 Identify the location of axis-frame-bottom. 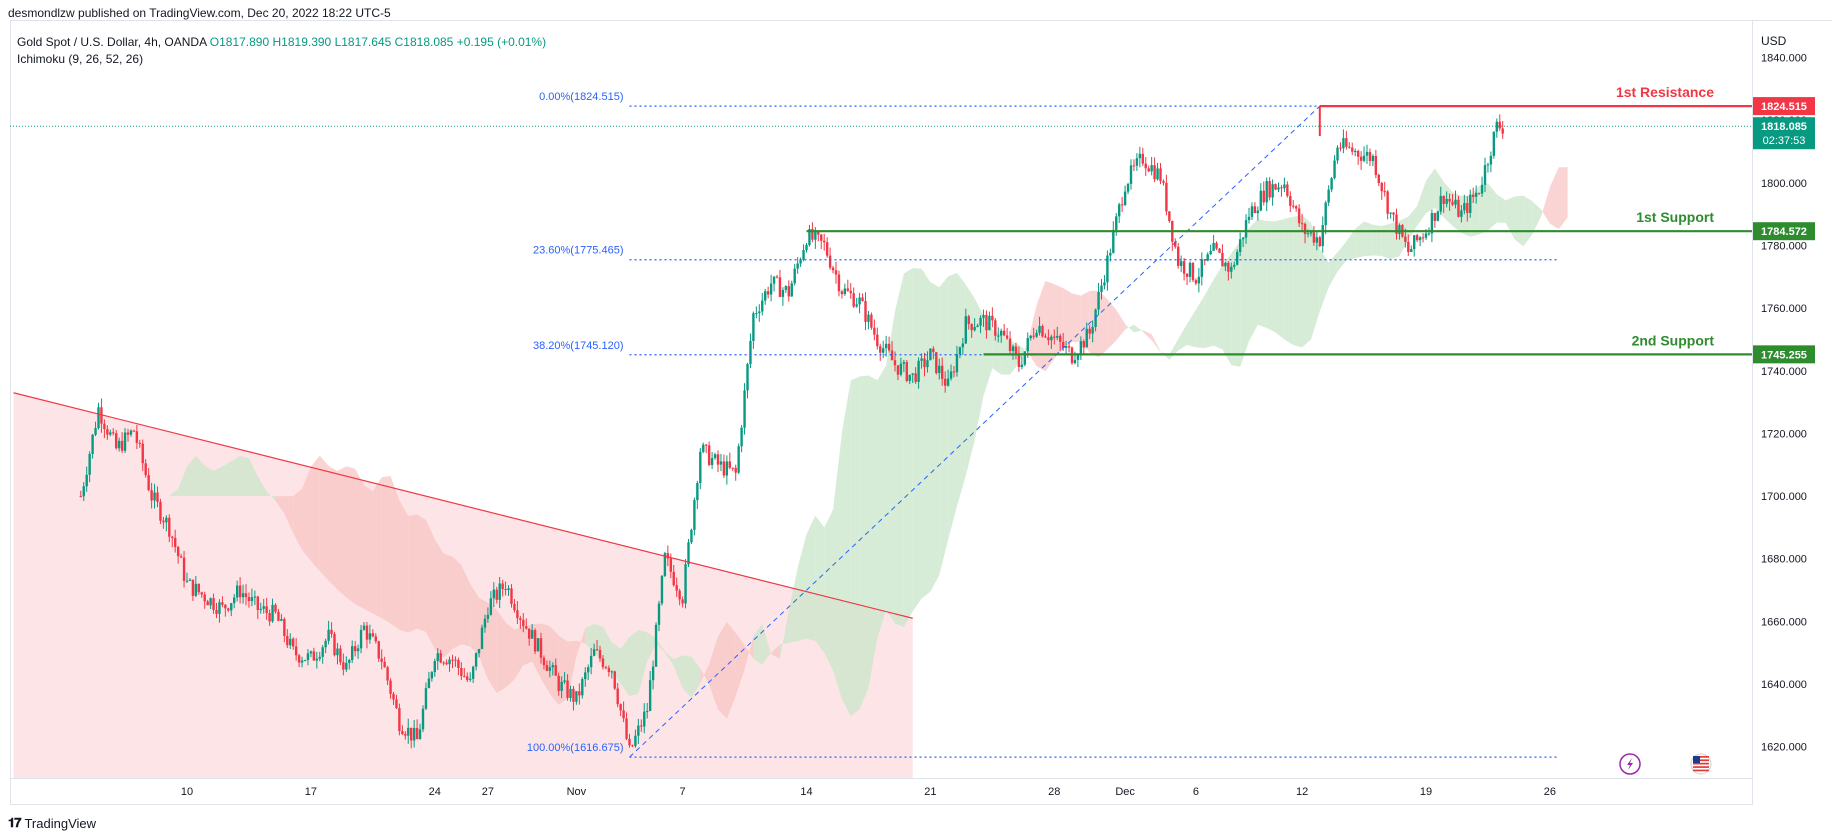
(881, 778).